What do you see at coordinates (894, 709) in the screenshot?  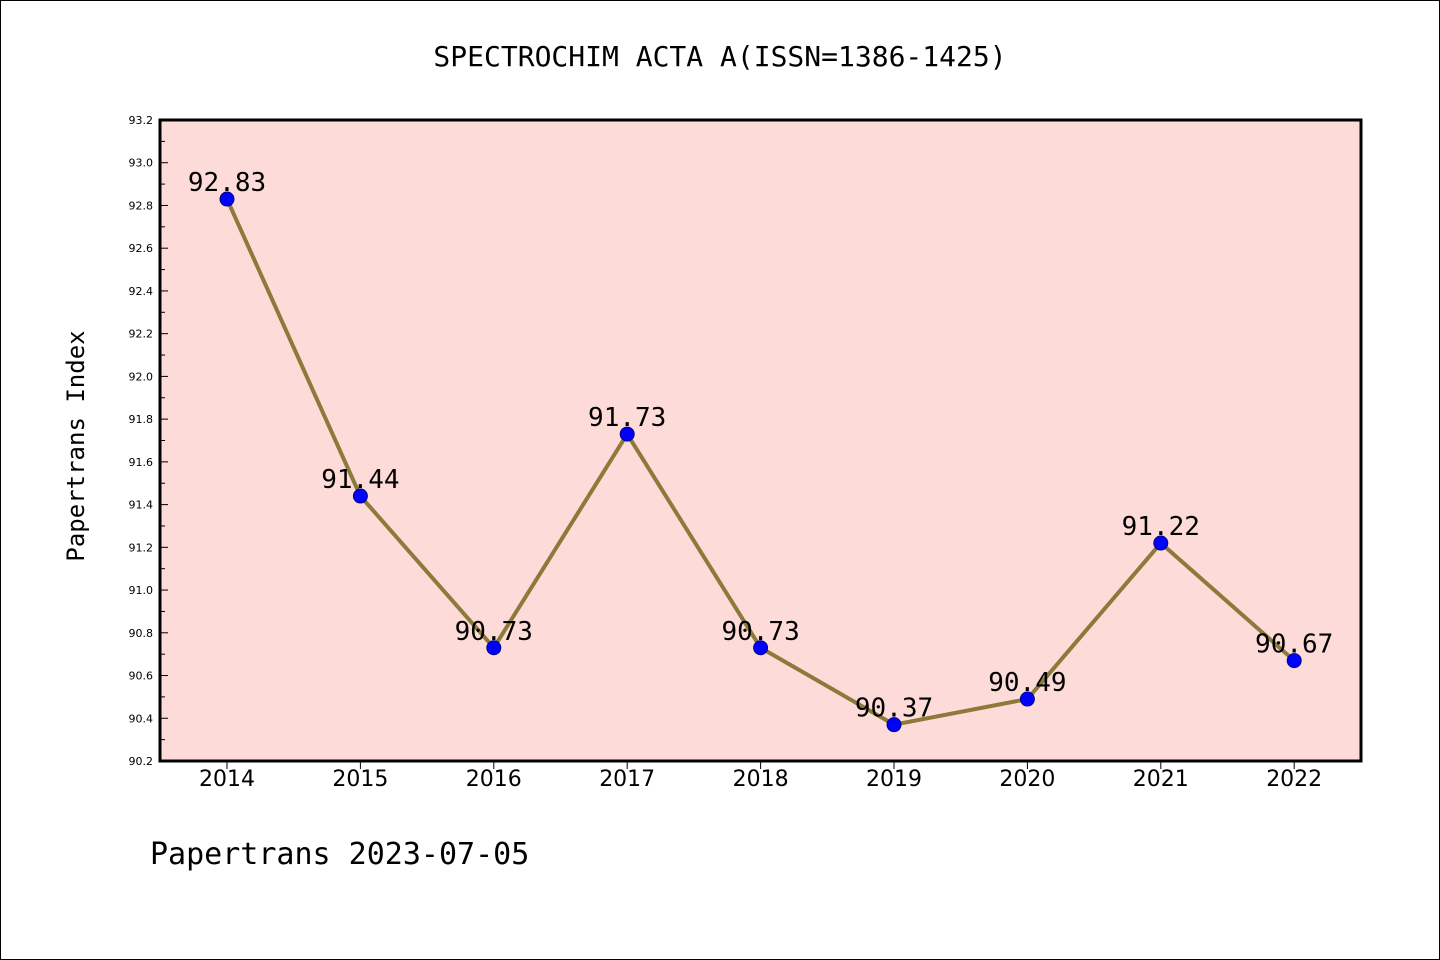 I see `data-label: 90.37` at bounding box center [894, 709].